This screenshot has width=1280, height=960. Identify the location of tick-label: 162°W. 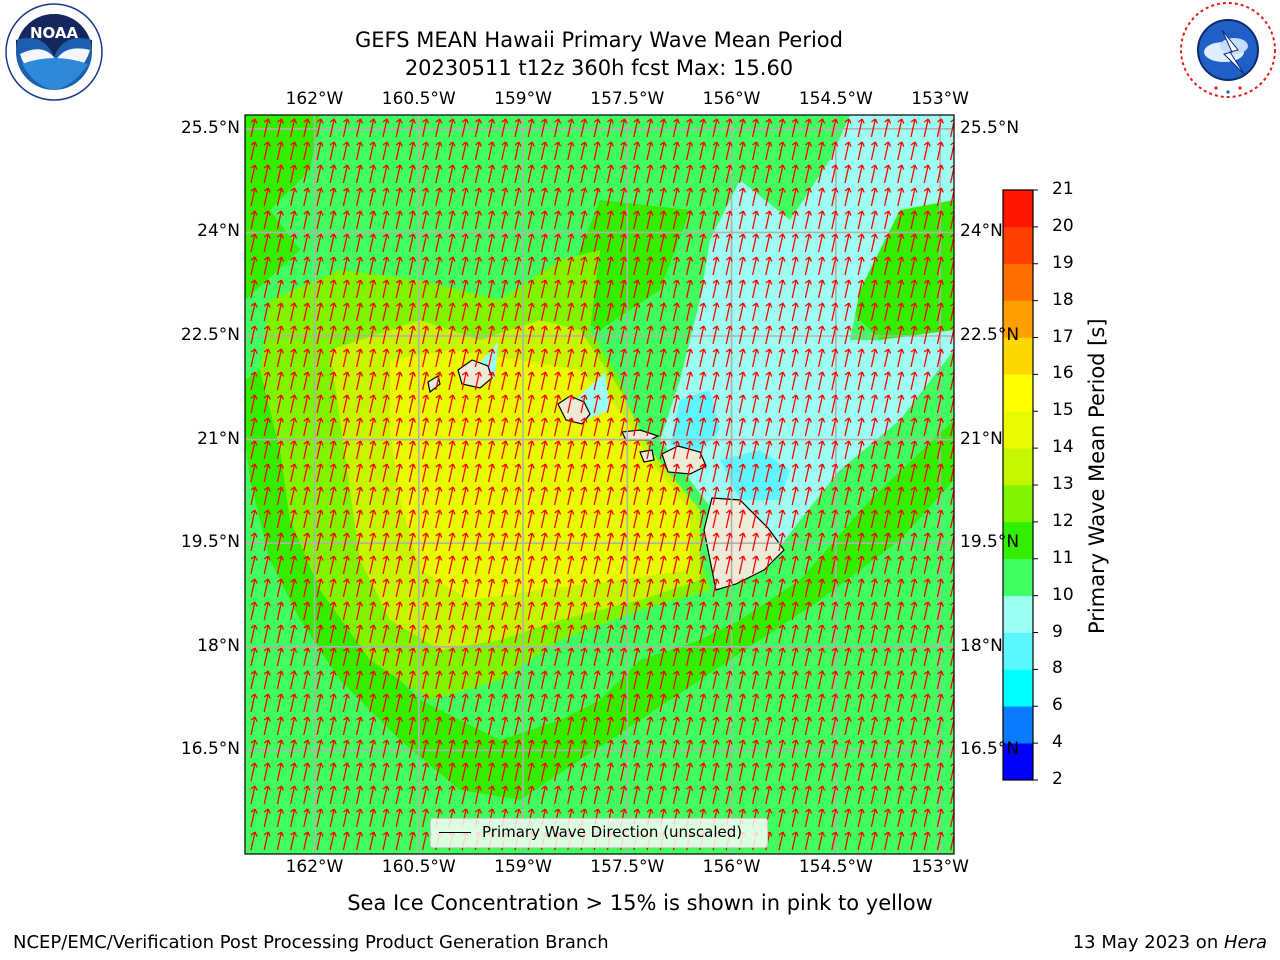
(314, 99).